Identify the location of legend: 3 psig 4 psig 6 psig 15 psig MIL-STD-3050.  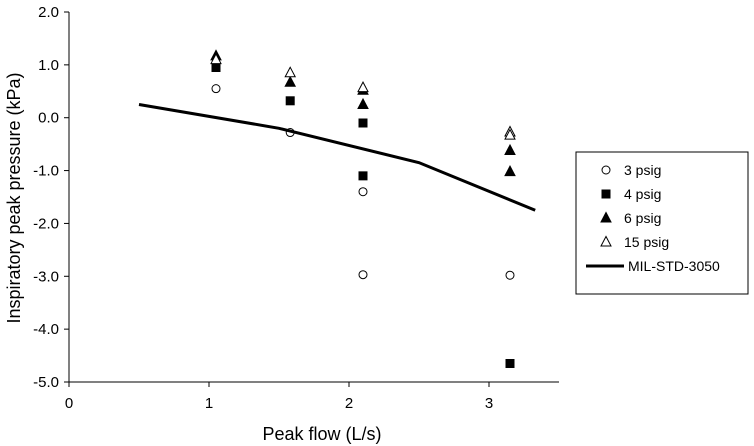
(662, 223).